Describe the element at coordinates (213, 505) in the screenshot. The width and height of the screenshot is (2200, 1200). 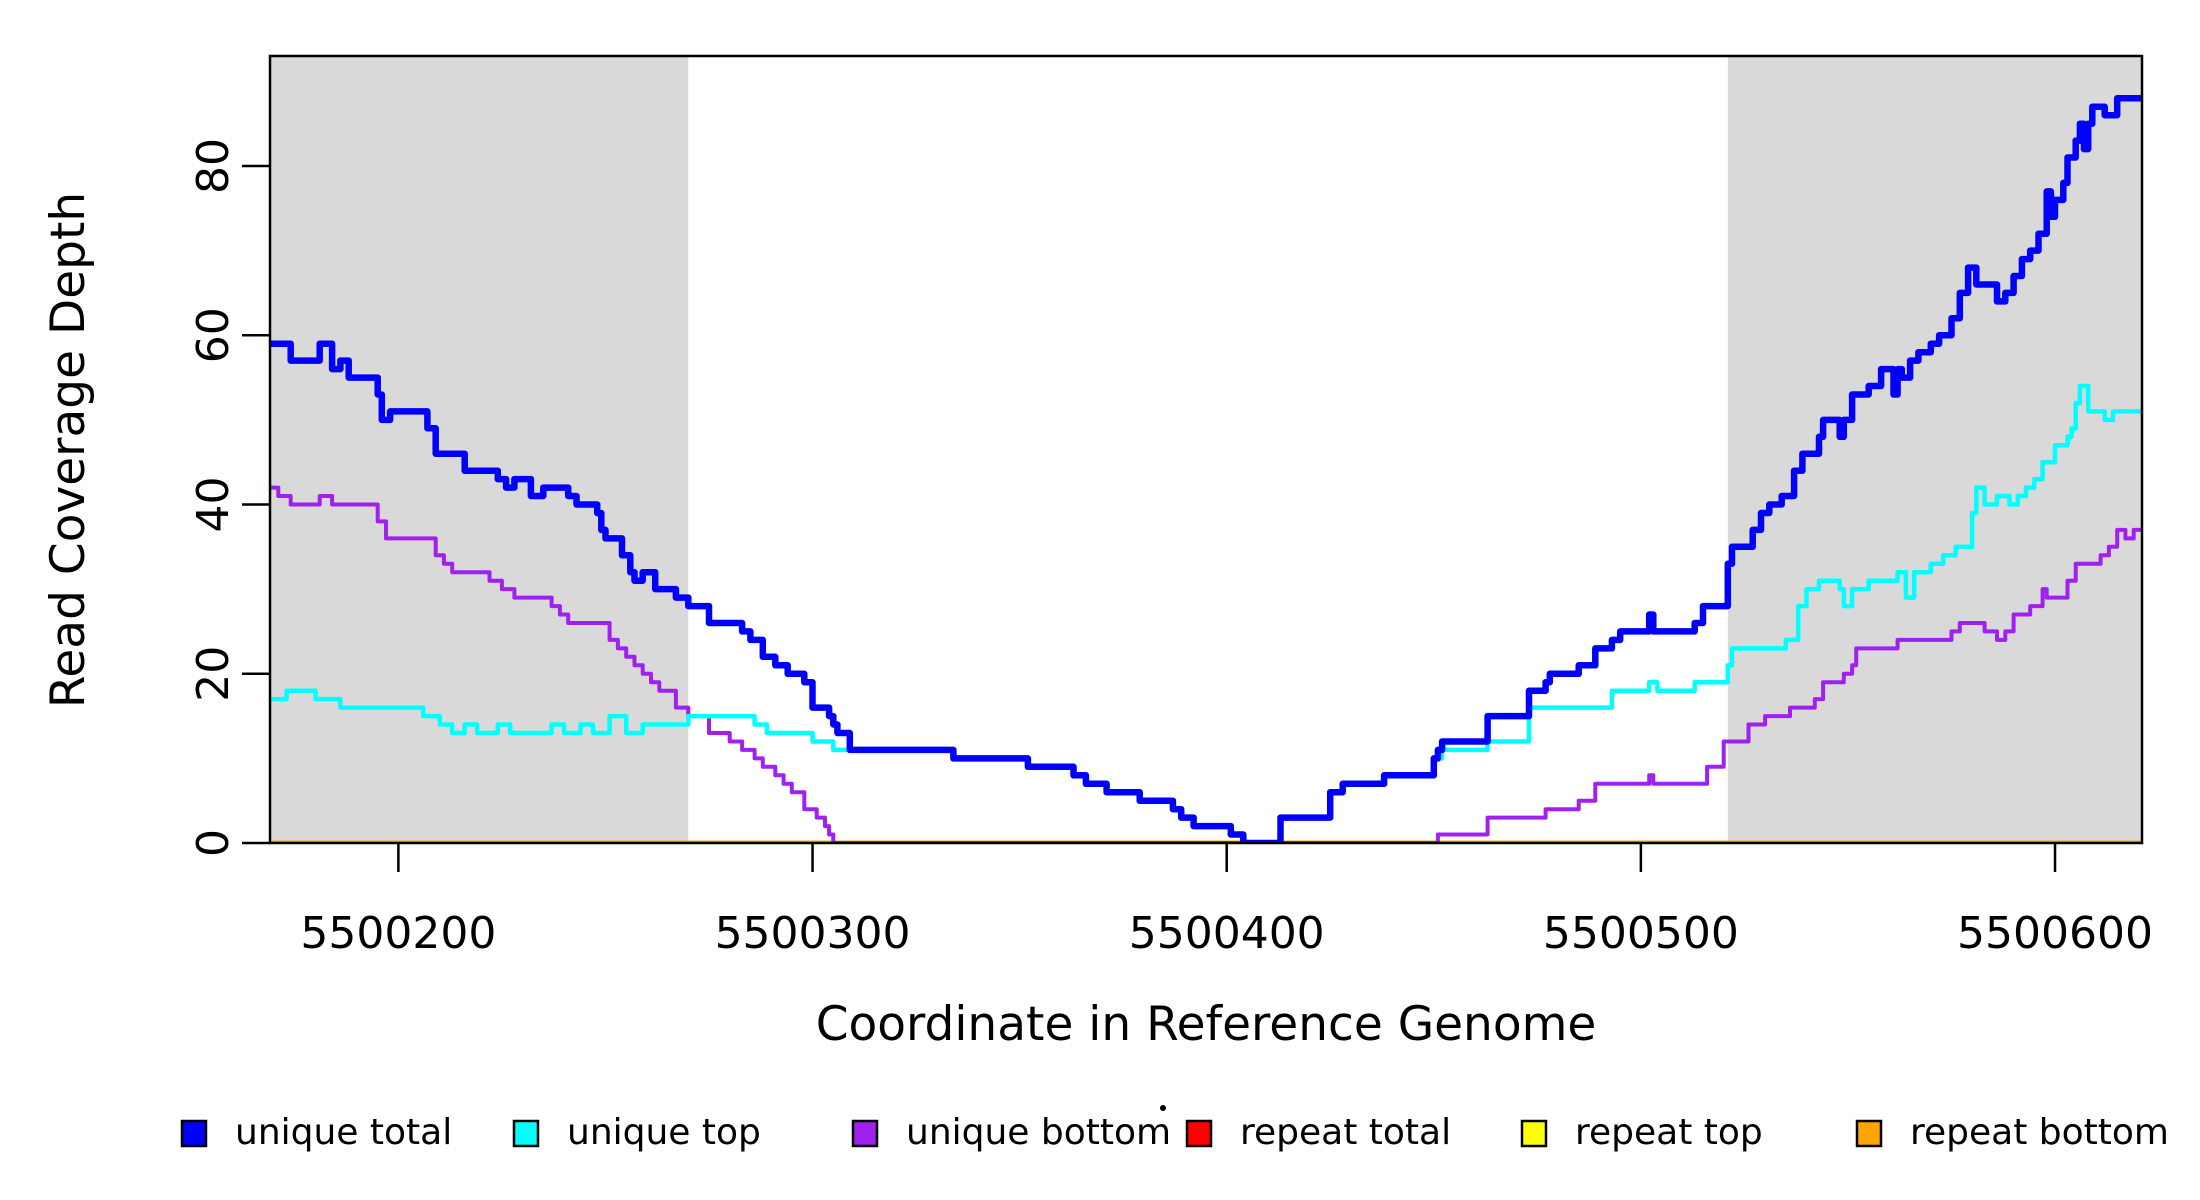
I see `y-tick-label: 40` at that location.